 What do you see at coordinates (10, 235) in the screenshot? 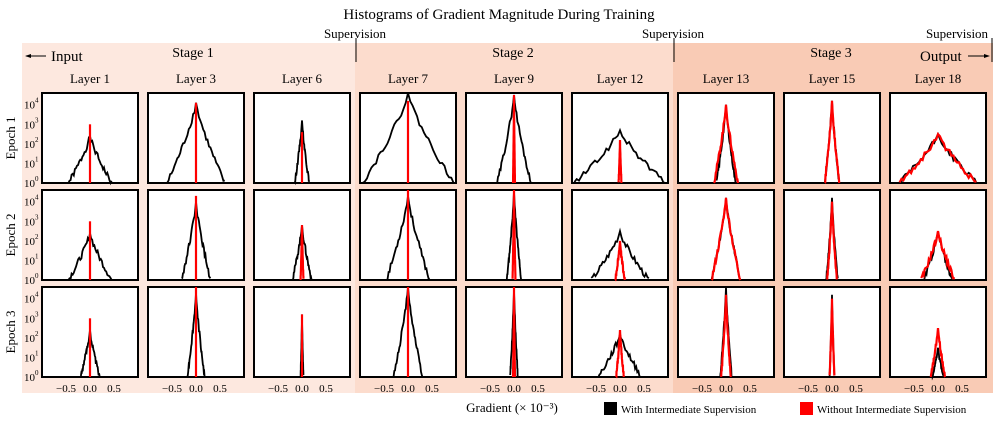
I see `epoch-label: Epoch 2` at bounding box center [10, 235].